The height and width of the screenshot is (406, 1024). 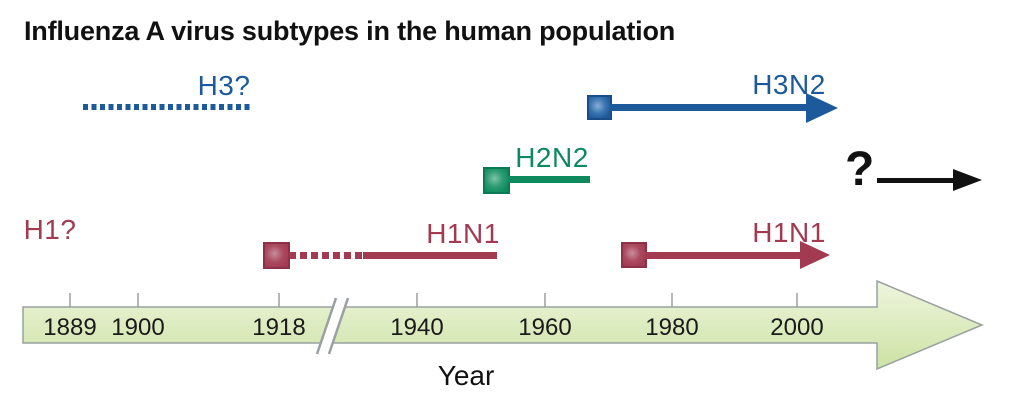 What do you see at coordinates (326, 326) in the screenshot?
I see `timeline-break-slash-1-icon` at bounding box center [326, 326].